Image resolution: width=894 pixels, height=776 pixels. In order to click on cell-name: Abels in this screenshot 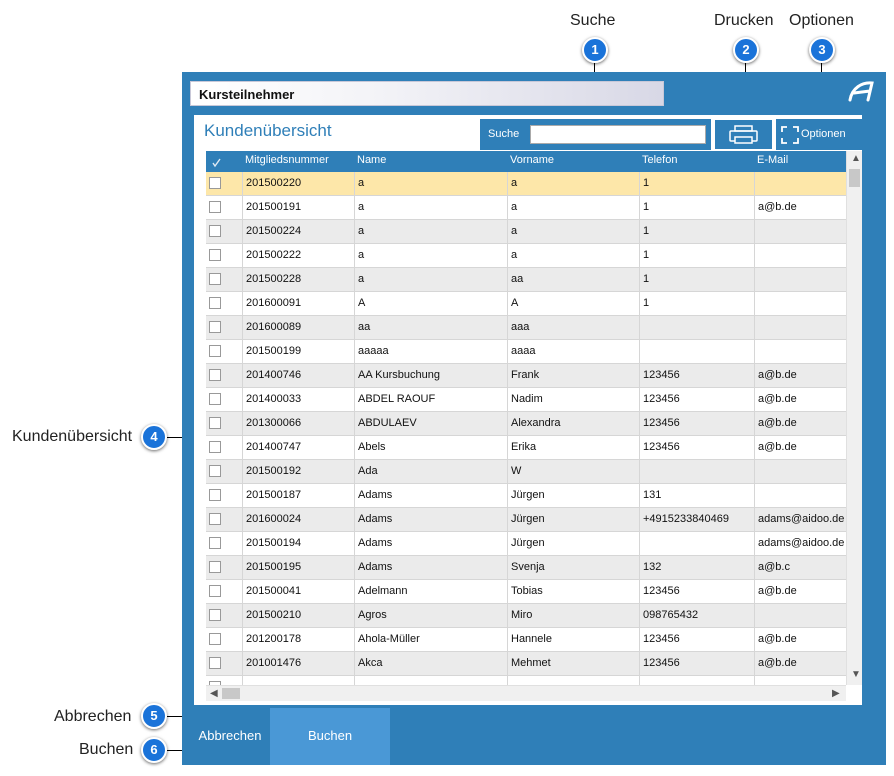, I will do `click(430, 448)`.